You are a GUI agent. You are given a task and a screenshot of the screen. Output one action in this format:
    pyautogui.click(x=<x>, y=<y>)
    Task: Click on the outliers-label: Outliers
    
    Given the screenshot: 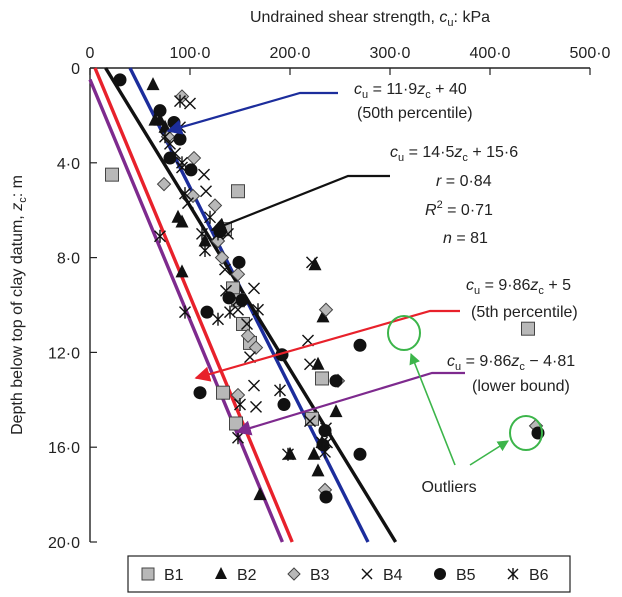 What is the action you would take?
    pyautogui.click(x=448, y=487)
    